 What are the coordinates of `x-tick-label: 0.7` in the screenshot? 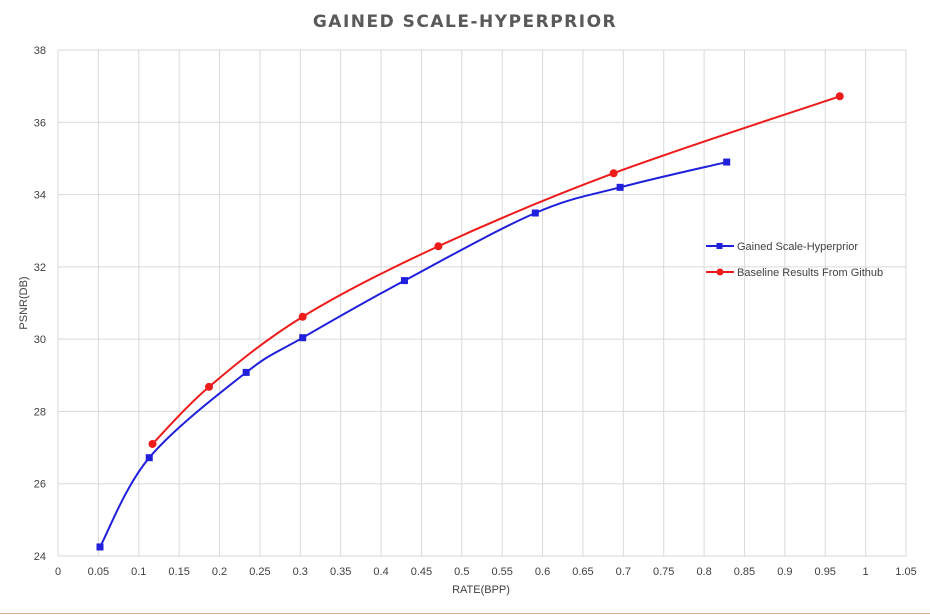 It's located at (623, 572).